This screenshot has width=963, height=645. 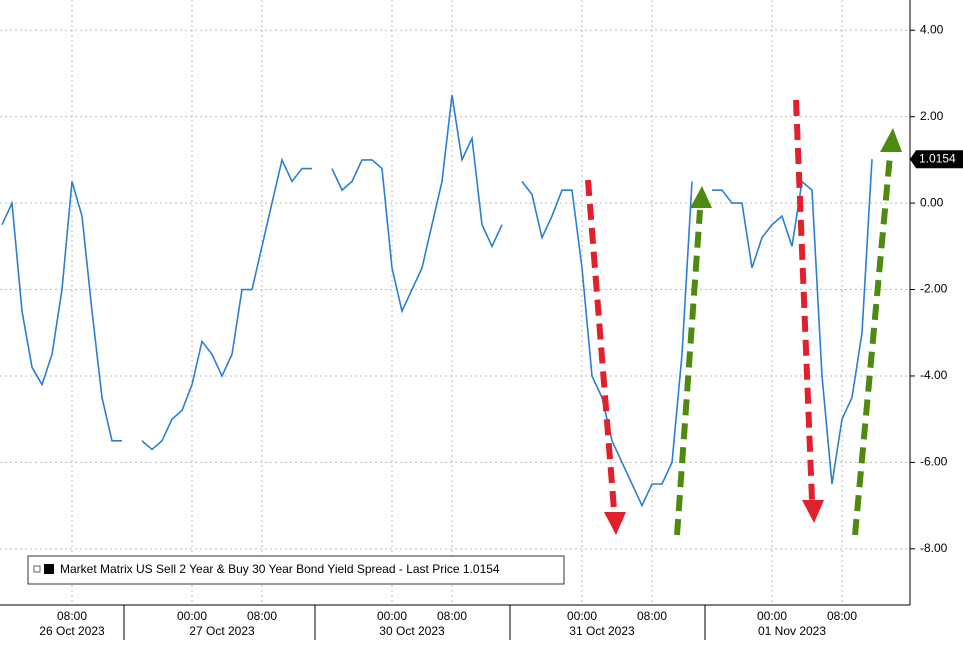 I want to click on y-tick-label: -8.00, so click(x=934, y=548).